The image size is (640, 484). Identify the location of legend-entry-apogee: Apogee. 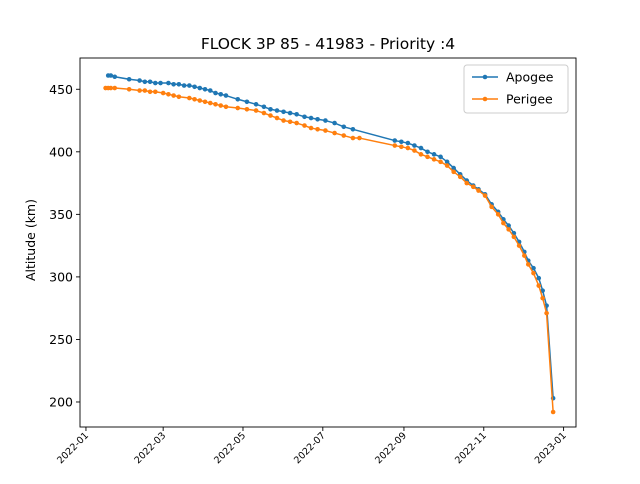
(513, 77).